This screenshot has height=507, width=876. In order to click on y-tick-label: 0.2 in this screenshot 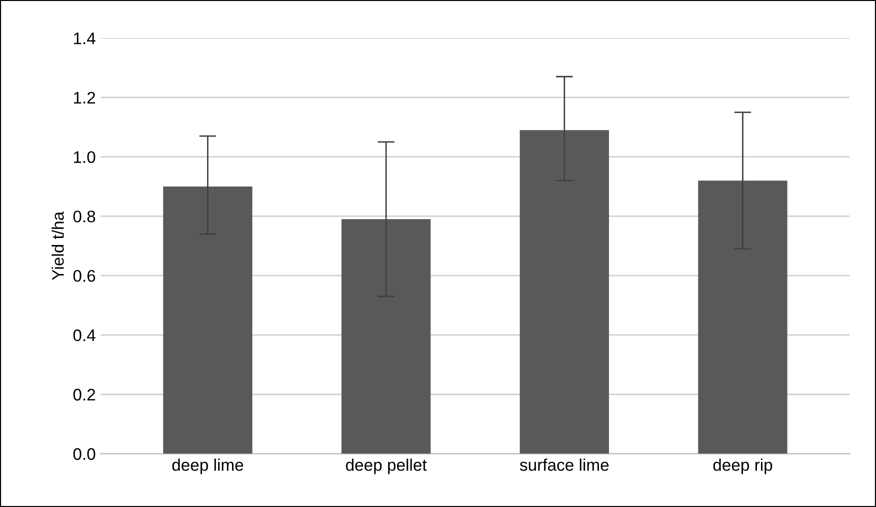, I will do `click(84, 394)`.